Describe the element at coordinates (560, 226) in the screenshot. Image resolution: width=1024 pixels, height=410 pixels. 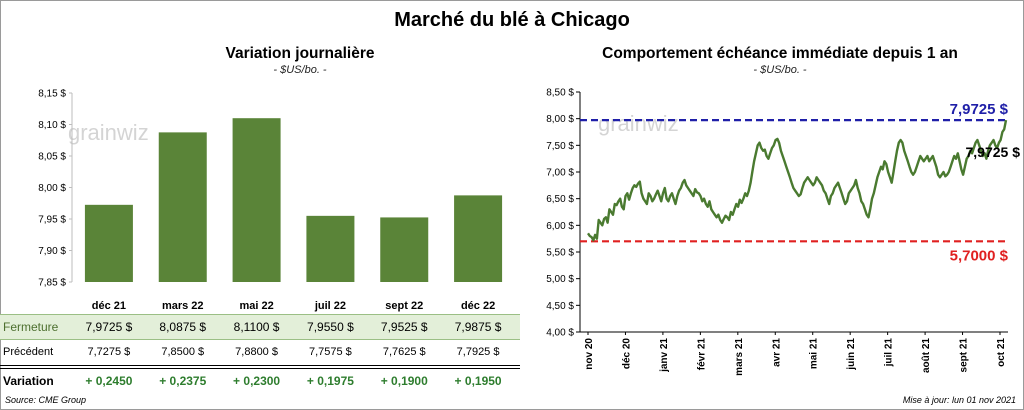
I see `line-y-tick-label: 6,00 $` at that location.